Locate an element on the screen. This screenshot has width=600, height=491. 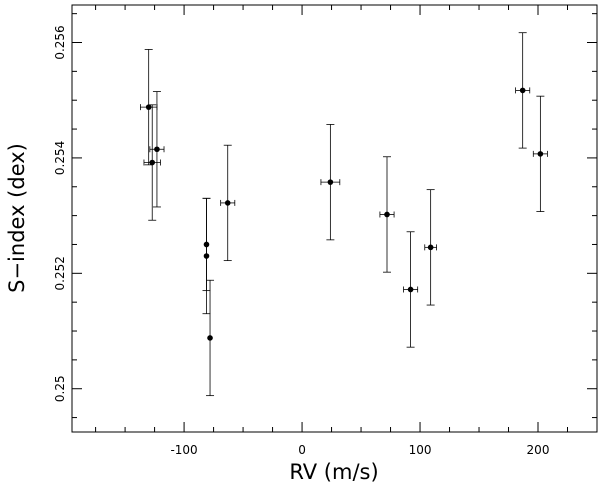
x-tick-label: 100 is located at coordinates (420, 450).